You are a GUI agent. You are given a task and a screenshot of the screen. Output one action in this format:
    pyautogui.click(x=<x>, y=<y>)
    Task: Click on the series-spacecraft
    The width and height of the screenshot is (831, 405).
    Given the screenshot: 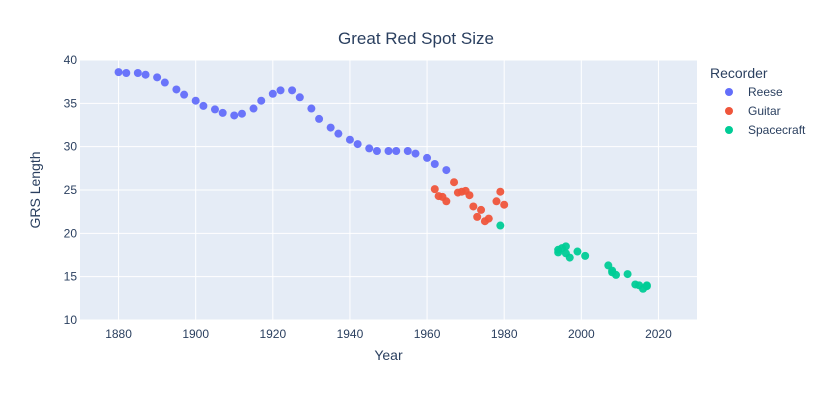 What is the action you would take?
    pyautogui.click(x=573, y=257)
    